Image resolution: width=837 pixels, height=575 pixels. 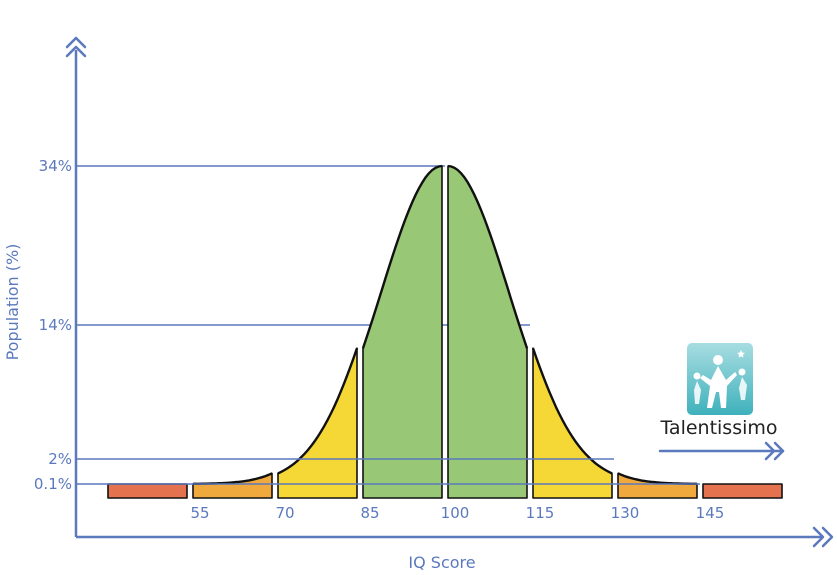 I want to click on y-axis-arrow-icon, so click(x=76, y=47).